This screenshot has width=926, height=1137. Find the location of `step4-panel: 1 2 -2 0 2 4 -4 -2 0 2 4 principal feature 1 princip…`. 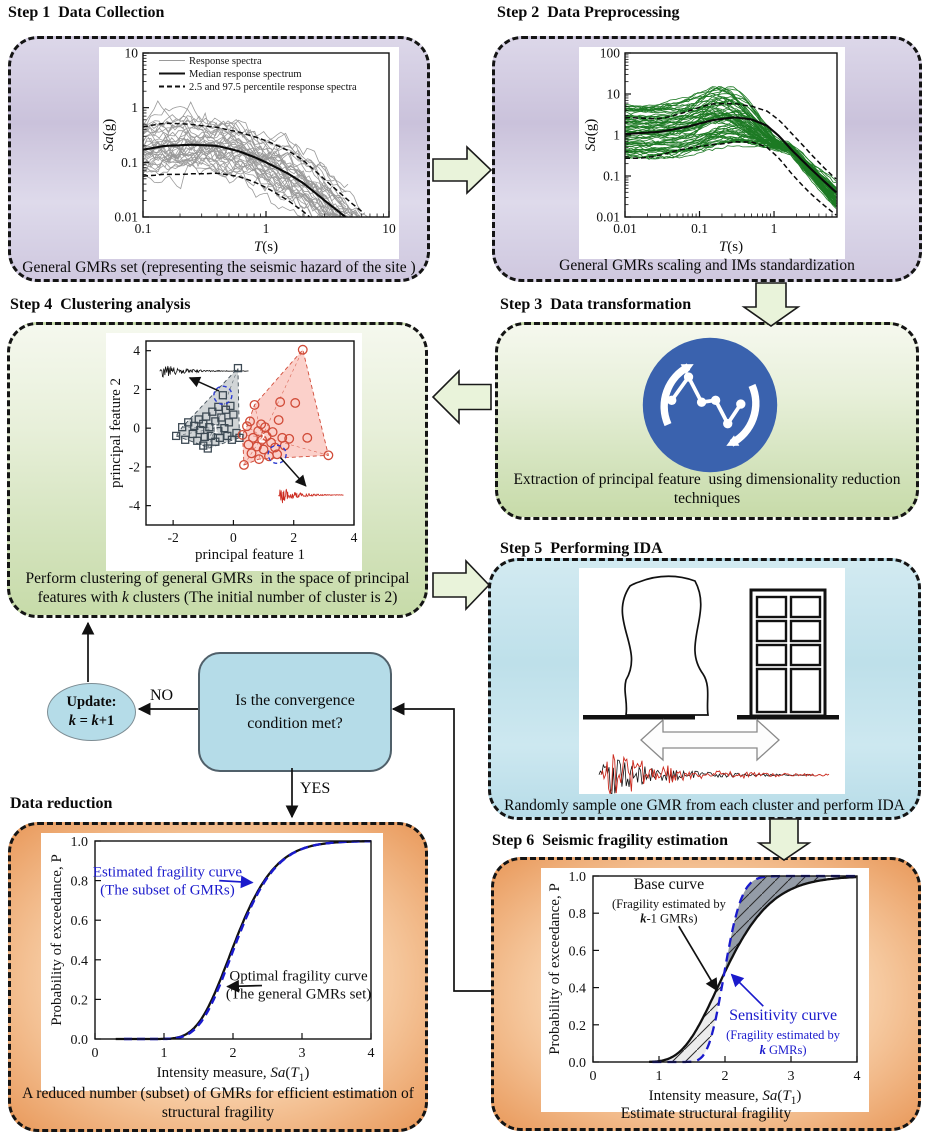

step4-panel: 1 2 -2 0 2 4 -4 -2 0 2 4 principal feature 1 princip… is located at coordinates (217, 470).